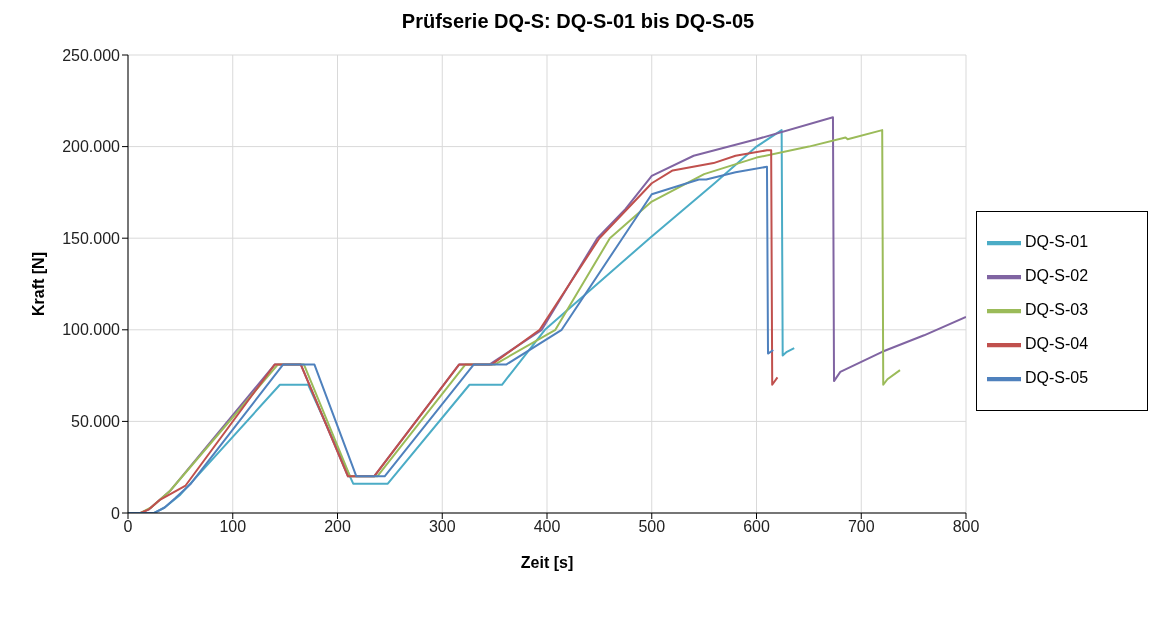 This screenshot has height=623, width=1162. I want to click on y-tick-label: 200.000, so click(91, 147).